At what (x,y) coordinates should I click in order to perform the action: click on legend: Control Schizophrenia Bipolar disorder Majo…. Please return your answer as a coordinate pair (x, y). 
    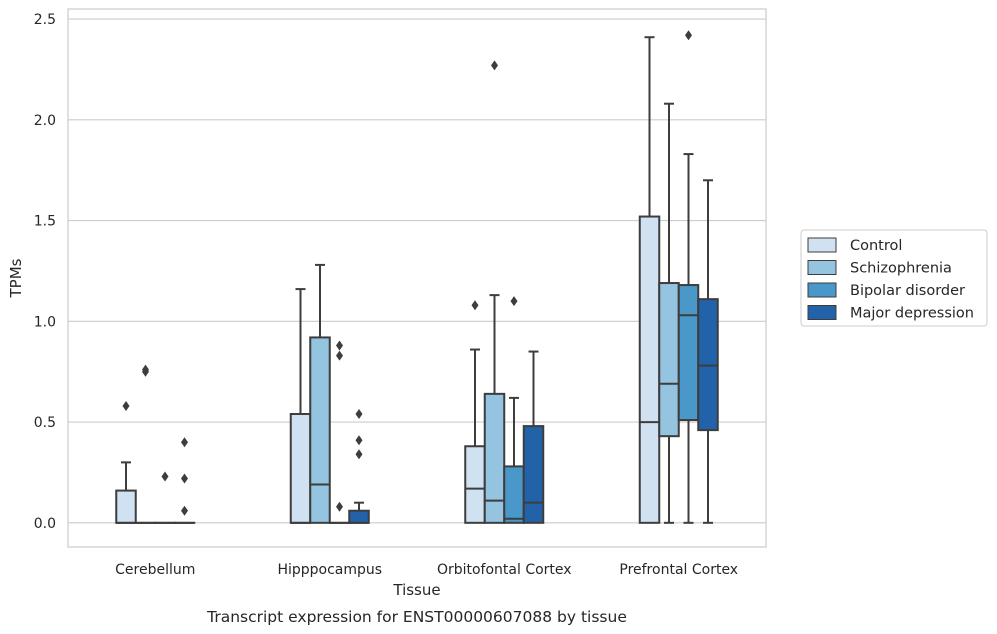
    Looking at the image, I should click on (894, 278).